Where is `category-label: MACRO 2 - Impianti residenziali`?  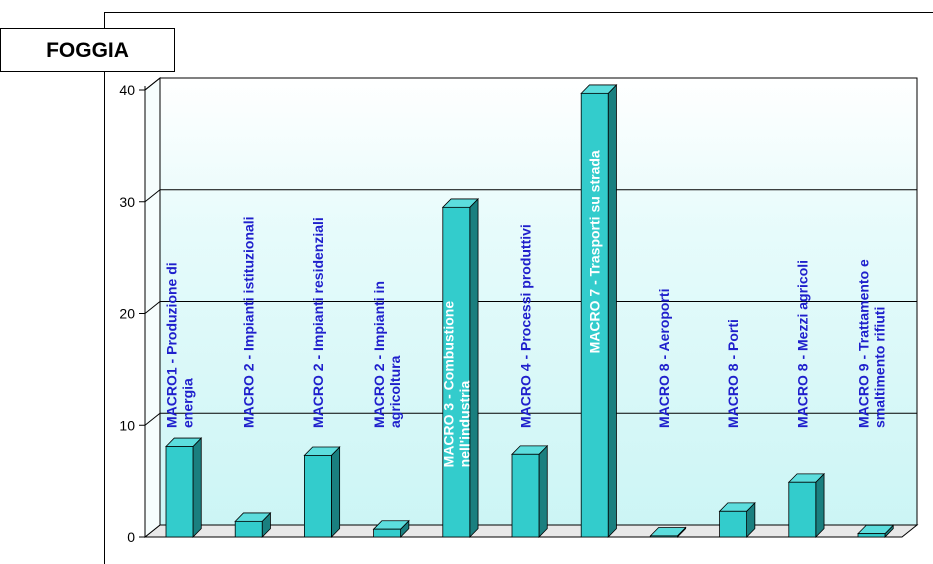 category-label: MACRO 2 - Impianti residenziali is located at coordinates (318, 322).